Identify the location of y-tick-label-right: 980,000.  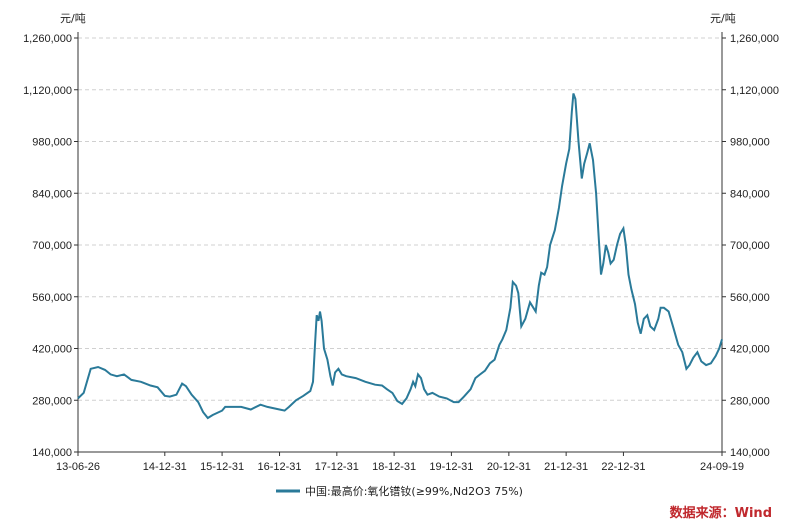
(750, 143).